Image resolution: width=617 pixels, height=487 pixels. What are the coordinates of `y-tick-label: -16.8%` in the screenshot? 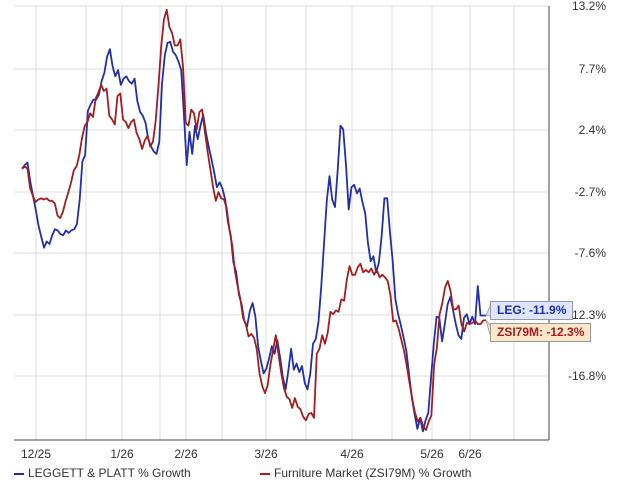 It's located at (587, 376).